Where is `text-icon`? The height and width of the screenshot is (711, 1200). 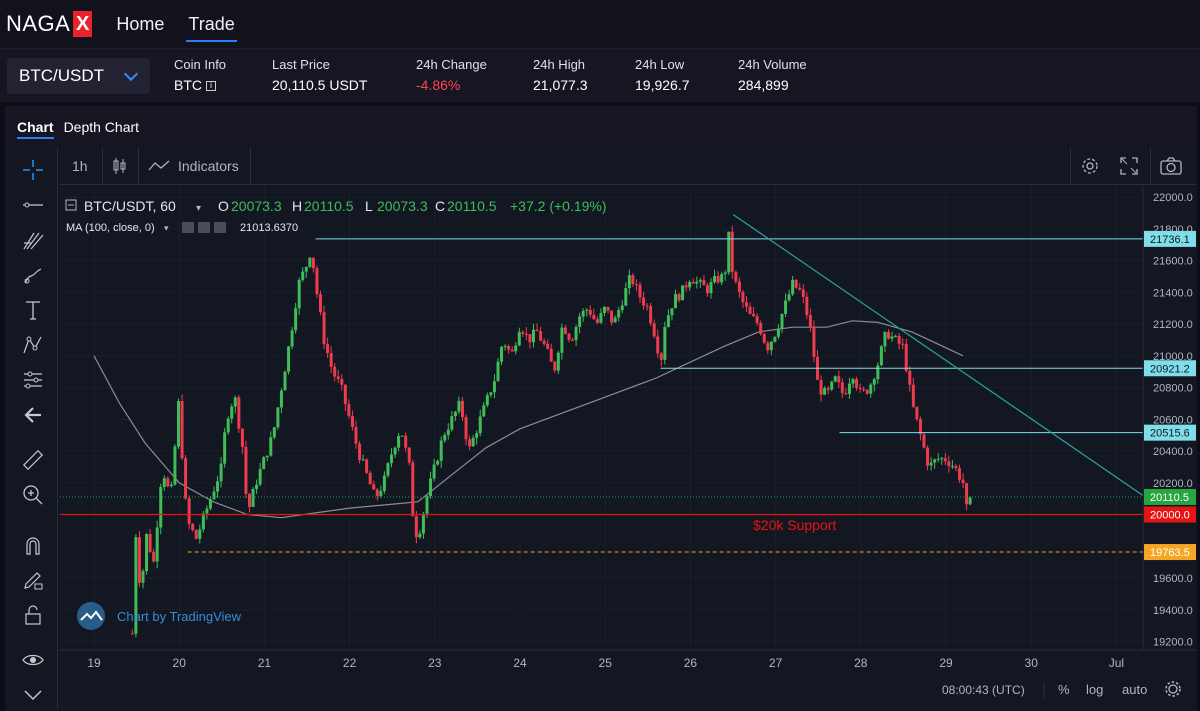
text-icon is located at coordinates (33, 310).